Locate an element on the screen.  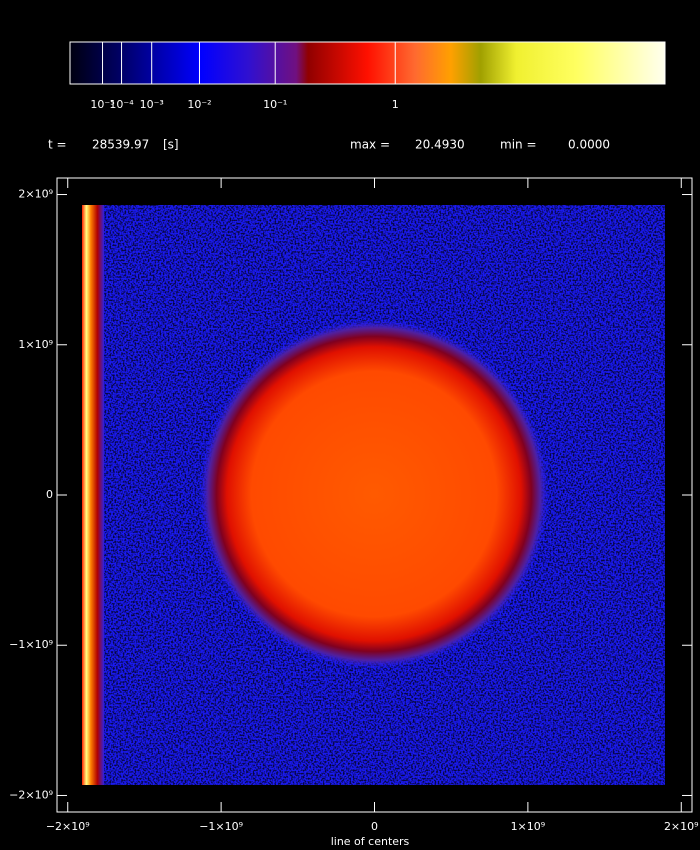
min-label: min = is located at coordinates (518, 145).